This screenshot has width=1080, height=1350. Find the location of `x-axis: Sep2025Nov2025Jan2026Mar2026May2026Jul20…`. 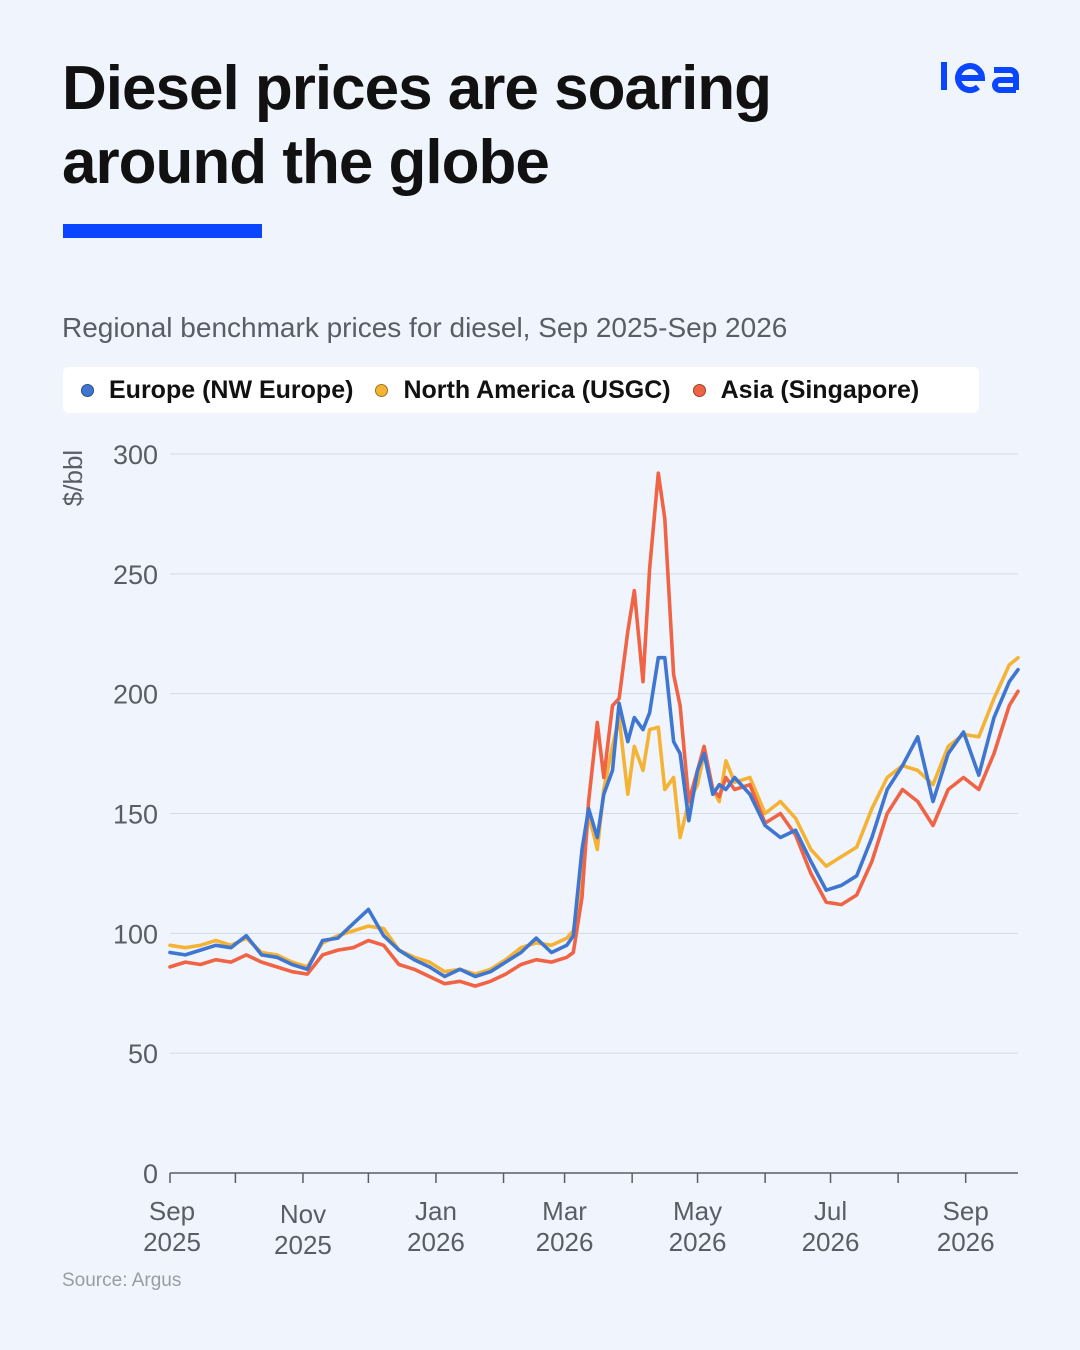

x-axis: Sep2025Nov2025Jan2026Mar2026May2026Jul20… is located at coordinates (580, 1216).